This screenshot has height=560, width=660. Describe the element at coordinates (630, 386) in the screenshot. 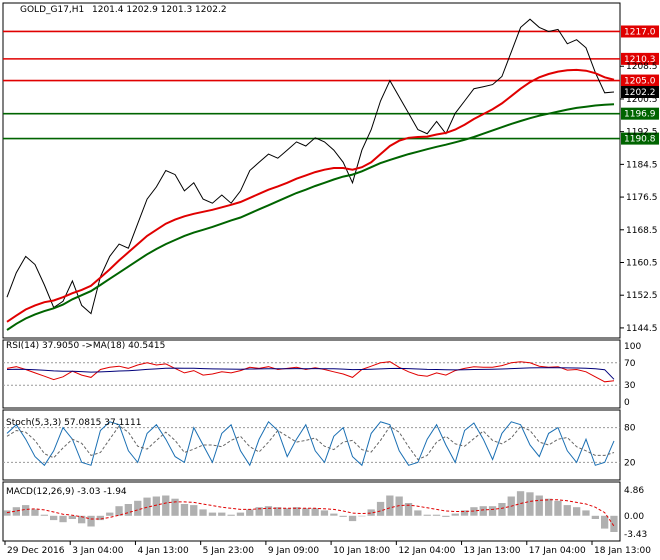

I see `rsi-tick-label: 30` at that location.